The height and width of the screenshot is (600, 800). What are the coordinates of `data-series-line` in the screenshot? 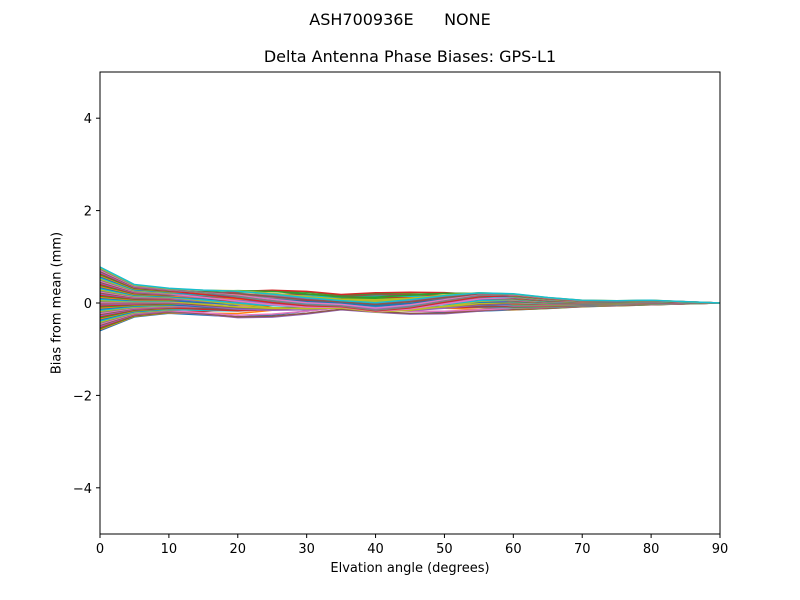 It's located at (410, 285).